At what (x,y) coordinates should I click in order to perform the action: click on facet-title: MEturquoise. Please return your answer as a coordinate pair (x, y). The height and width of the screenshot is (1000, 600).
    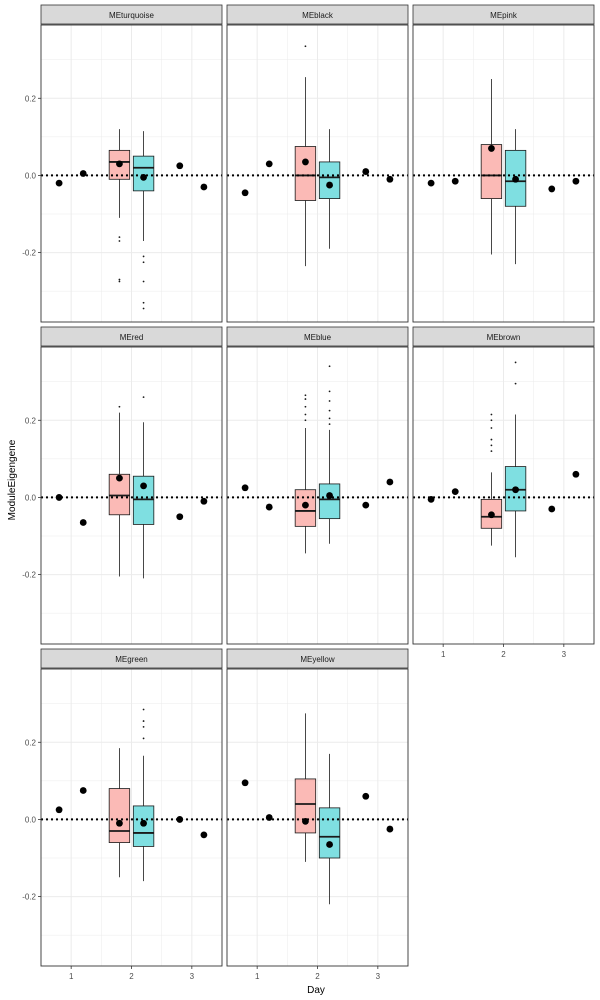
    Looking at the image, I should click on (131, 15).